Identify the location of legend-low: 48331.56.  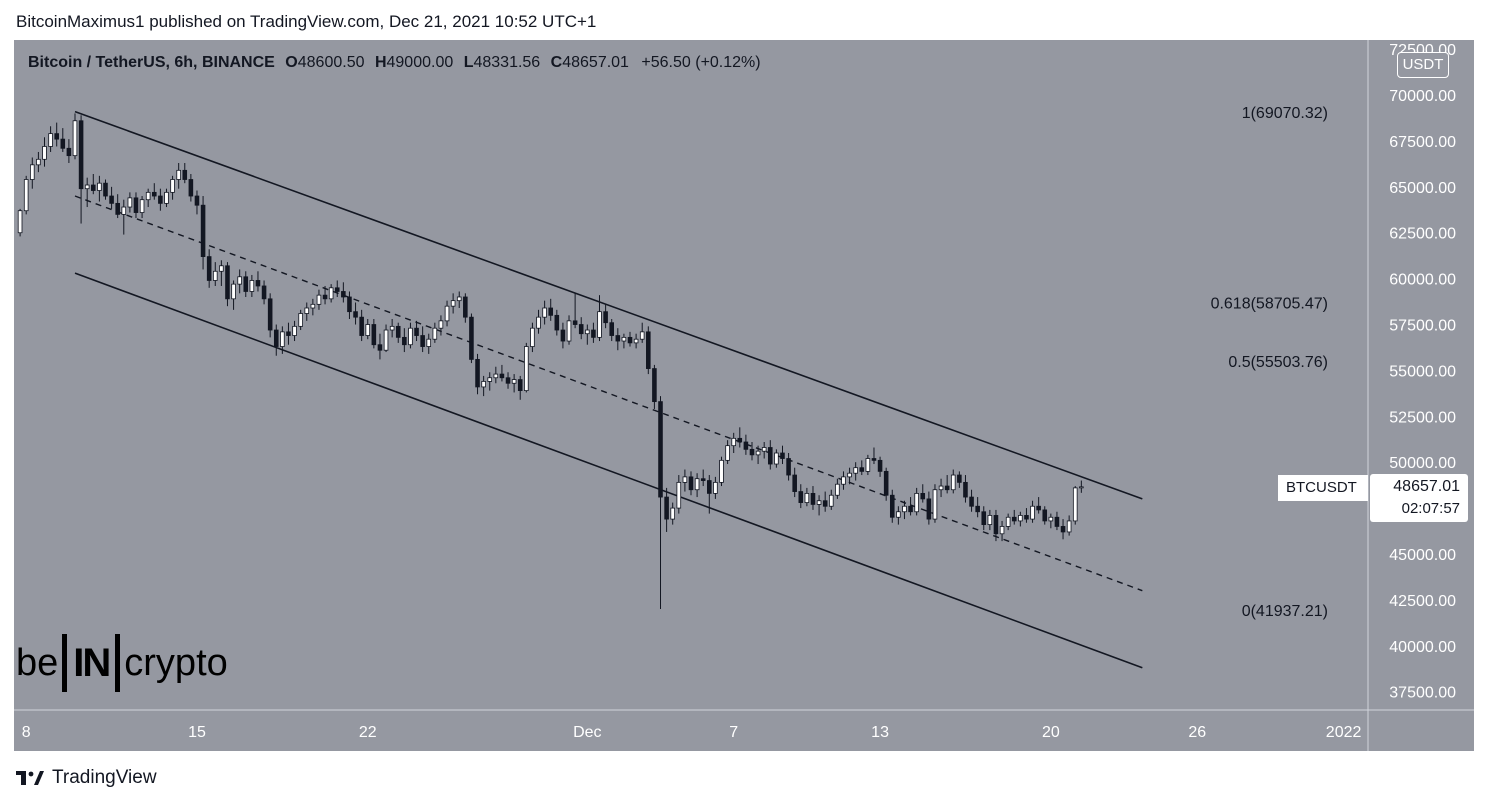
(507, 62).